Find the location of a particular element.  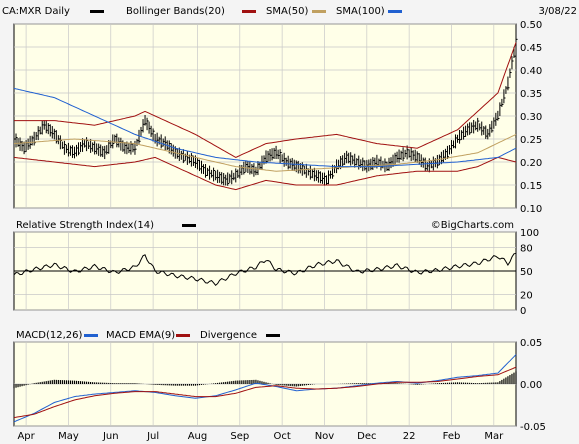

legend-sma50-label: SMA(50) is located at coordinates (287, 11).